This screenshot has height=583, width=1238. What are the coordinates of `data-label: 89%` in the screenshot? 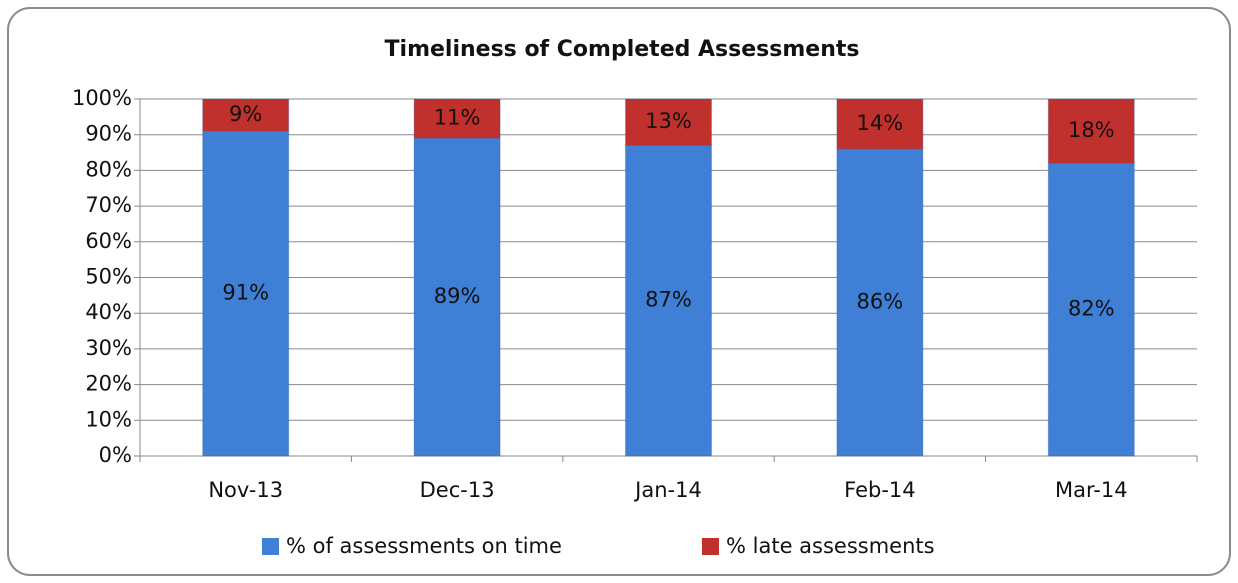 It's located at (457, 296).